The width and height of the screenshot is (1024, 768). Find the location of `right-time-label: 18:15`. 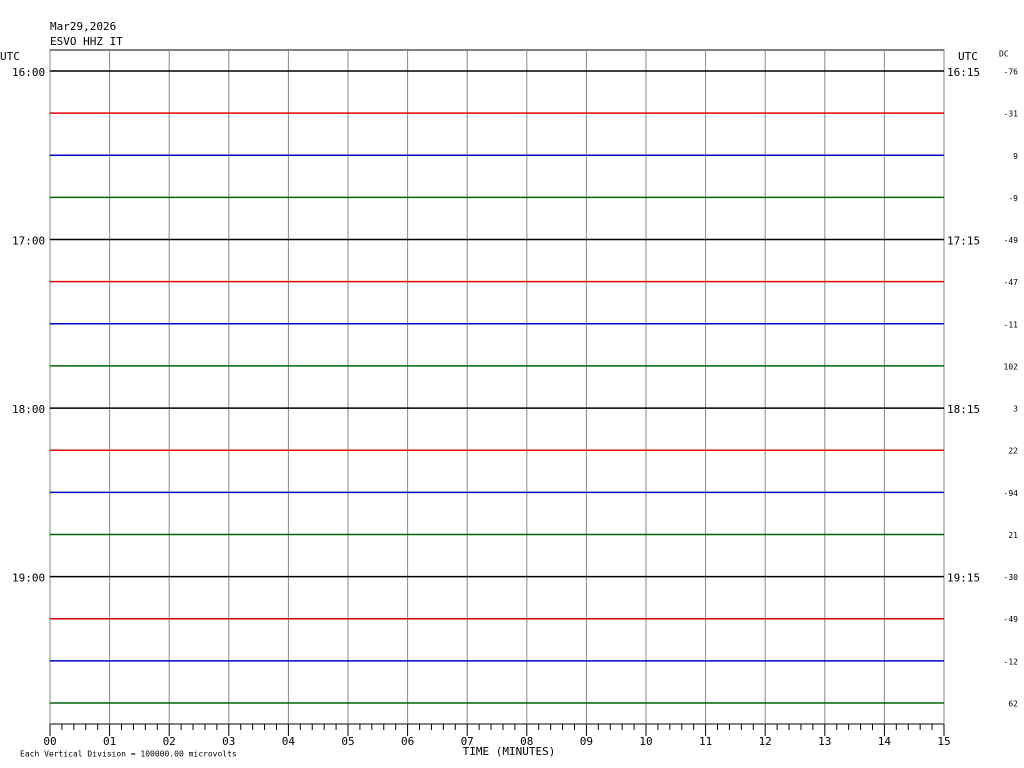

right-time-label: 18:15 is located at coordinates (963, 409).